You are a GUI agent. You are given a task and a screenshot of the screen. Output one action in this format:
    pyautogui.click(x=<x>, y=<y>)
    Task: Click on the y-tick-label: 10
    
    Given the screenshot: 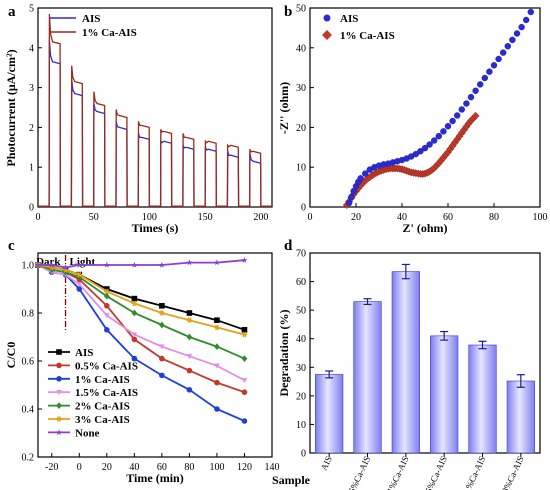 What is the action you would take?
    pyautogui.click(x=301, y=168)
    